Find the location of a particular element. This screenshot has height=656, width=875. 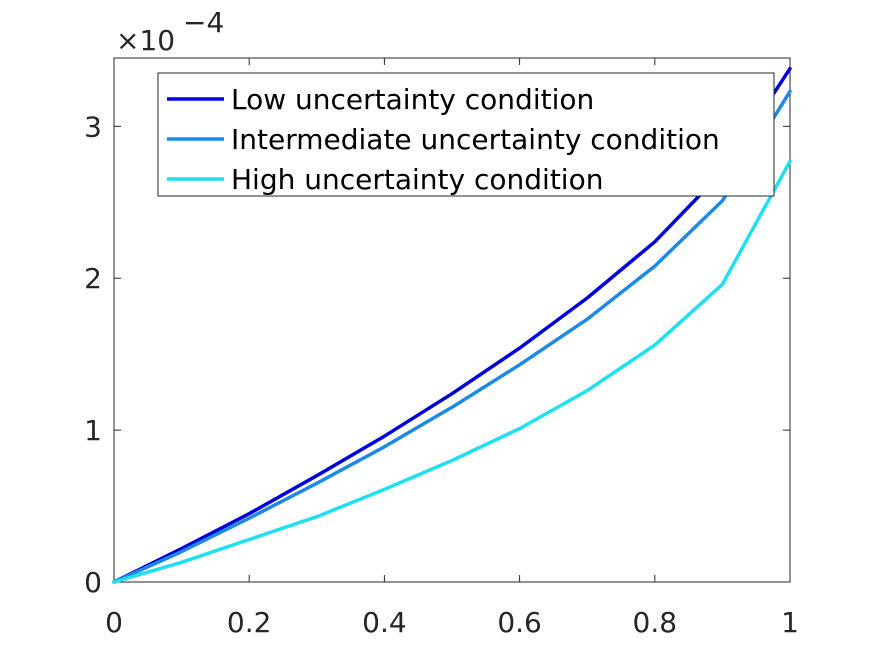

legend-box is located at coordinates (466, 134).